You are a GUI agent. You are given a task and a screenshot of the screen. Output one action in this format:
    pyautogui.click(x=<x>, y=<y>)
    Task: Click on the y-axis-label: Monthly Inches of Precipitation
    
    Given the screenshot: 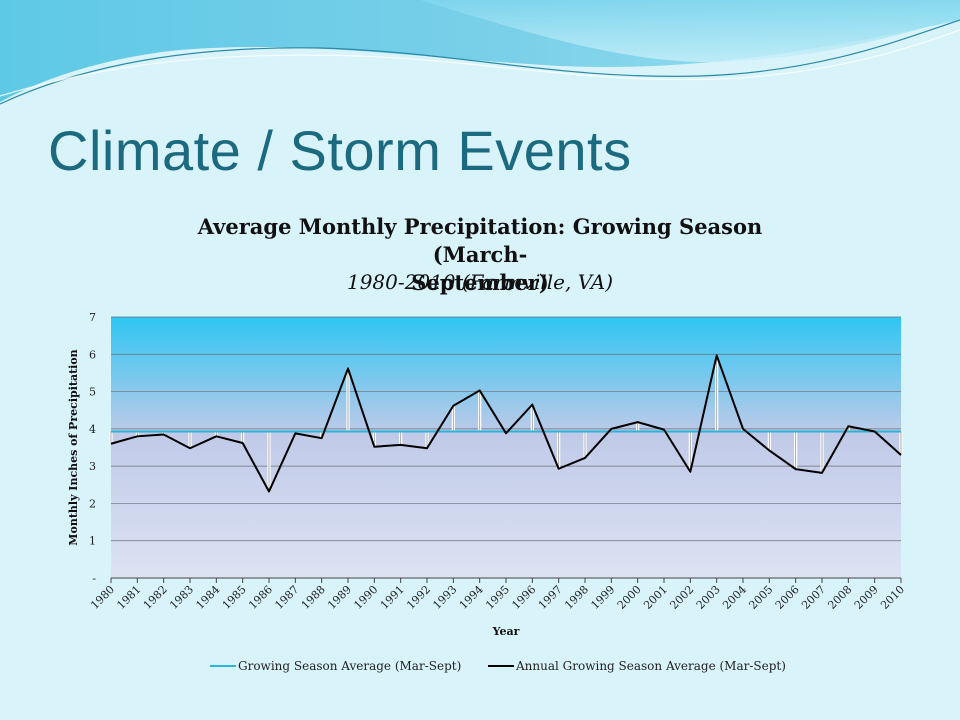 What is the action you would take?
    pyautogui.click(x=73, y=447)
    